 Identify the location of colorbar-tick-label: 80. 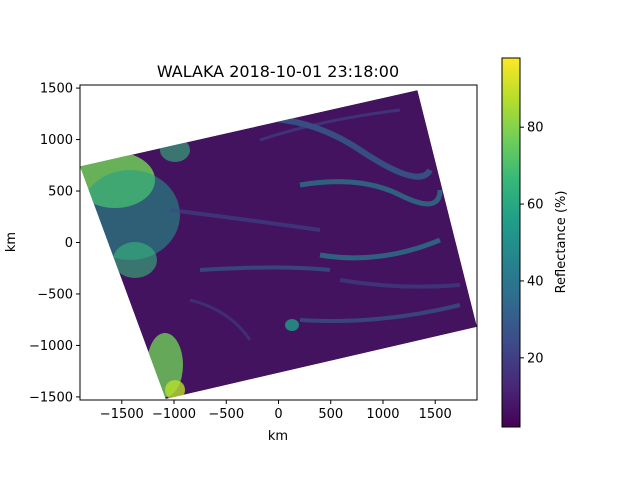
(535, 128).